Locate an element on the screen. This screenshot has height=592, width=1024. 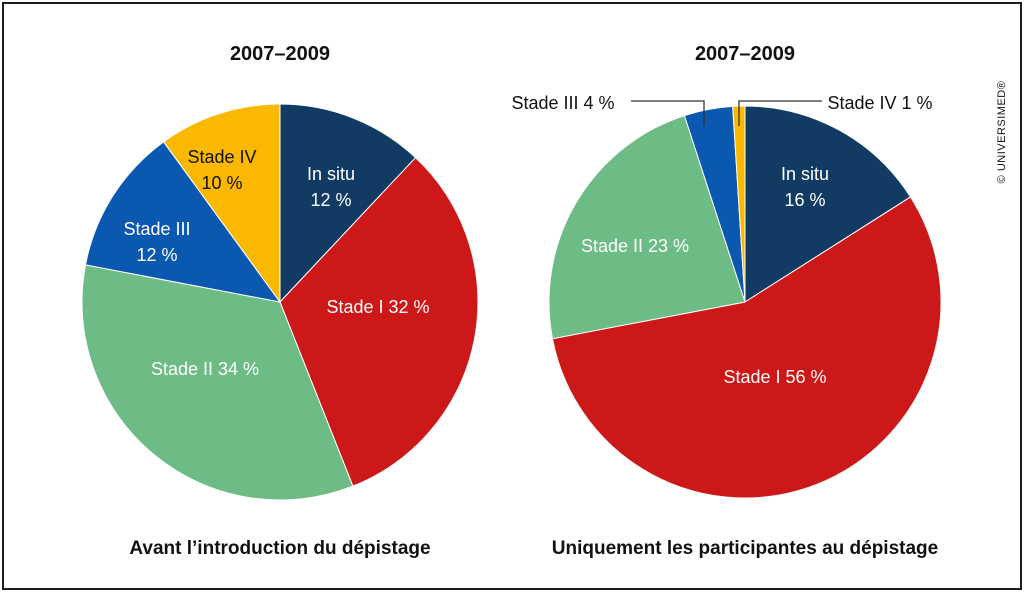
chart-1-slice-in-situ is located at coordinates (348, 203).